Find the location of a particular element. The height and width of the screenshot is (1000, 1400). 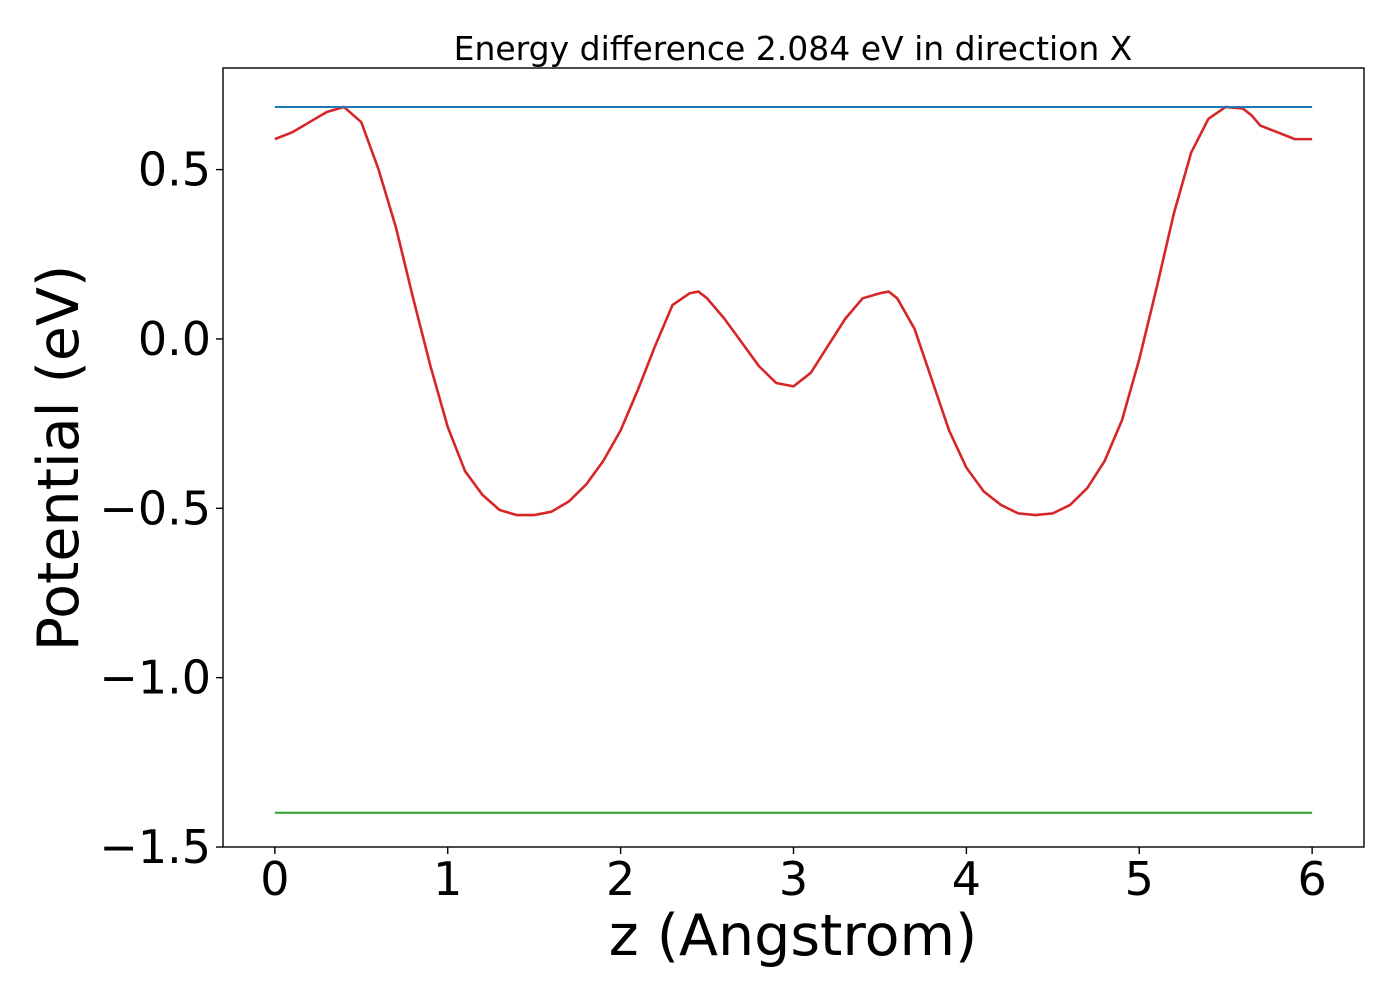

y-tick-label: −1.5 is located at coordinates (155, 847).